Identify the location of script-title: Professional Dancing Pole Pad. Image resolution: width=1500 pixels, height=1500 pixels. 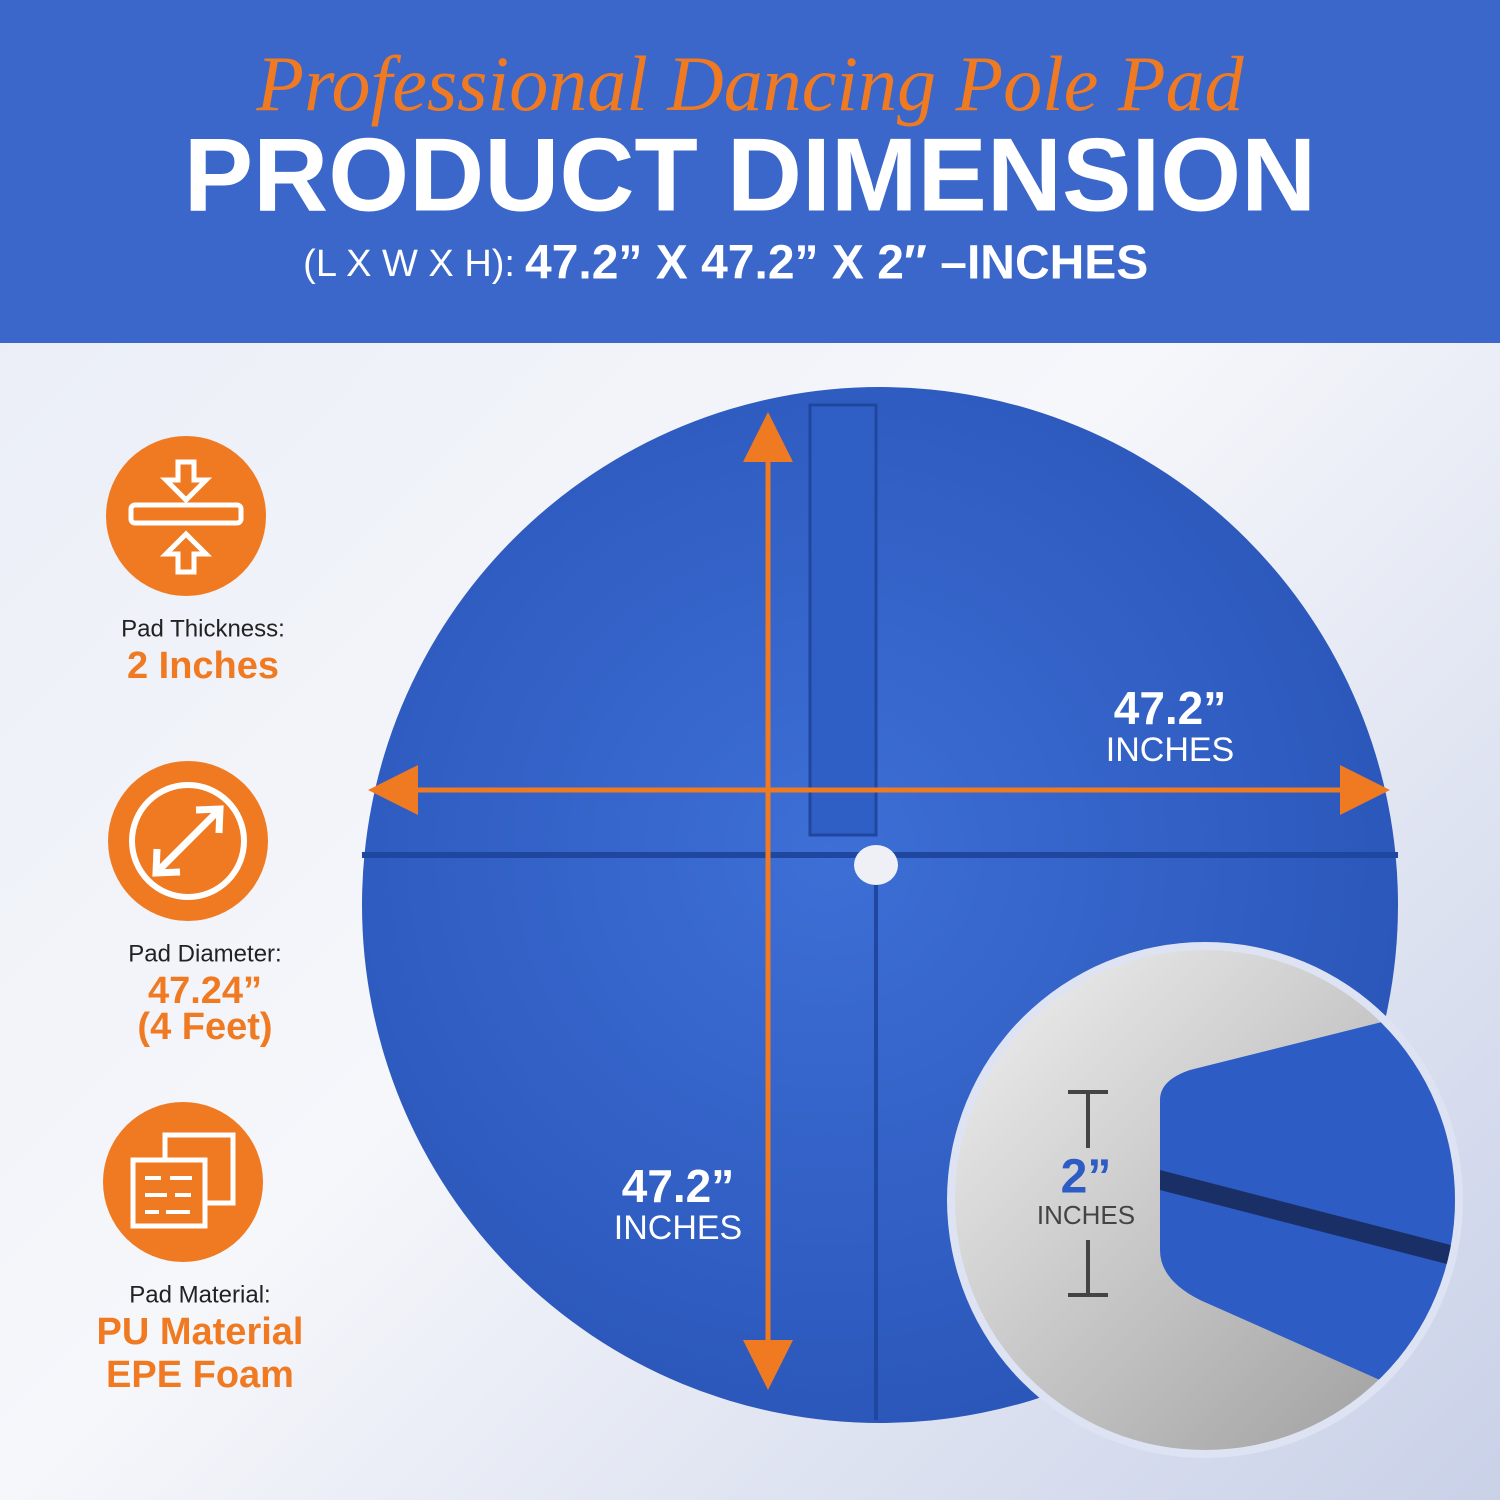
(749, 83).